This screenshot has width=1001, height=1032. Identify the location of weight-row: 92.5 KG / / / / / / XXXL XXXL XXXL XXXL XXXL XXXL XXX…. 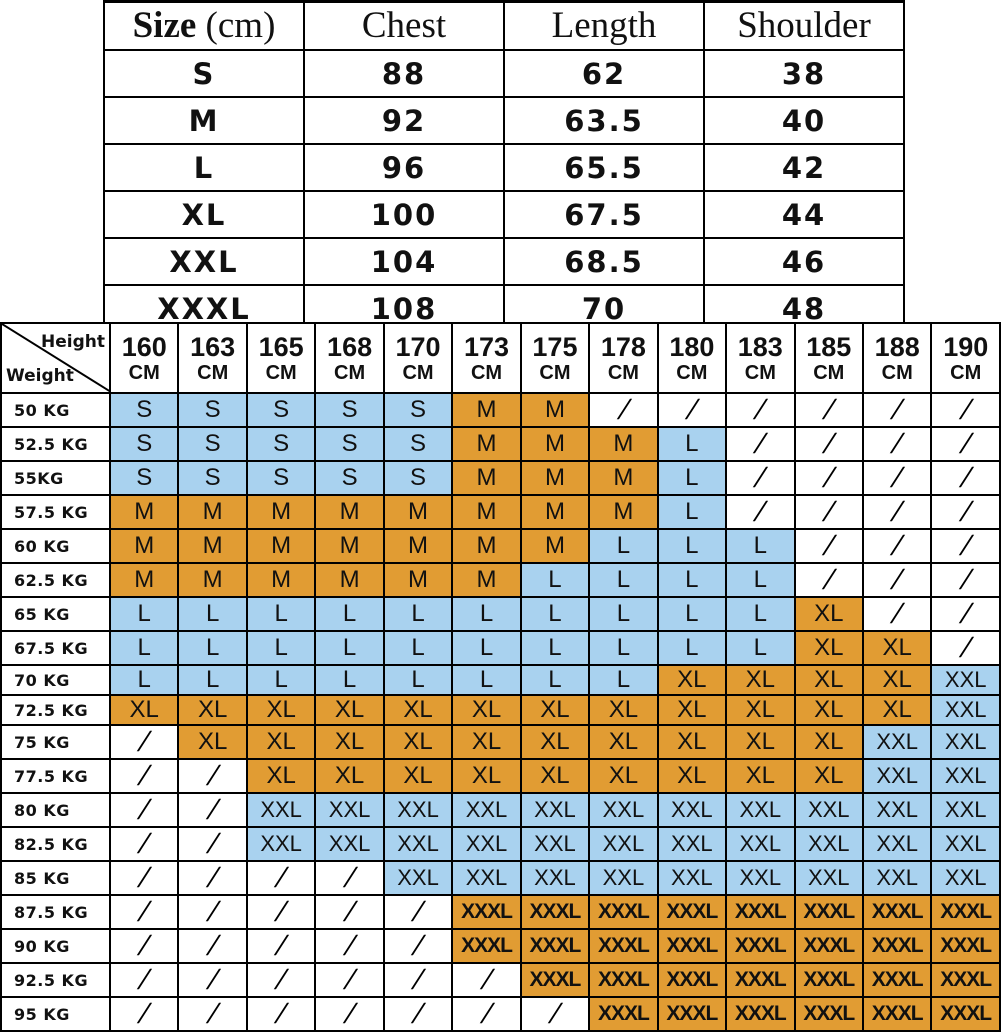
(500, 980).